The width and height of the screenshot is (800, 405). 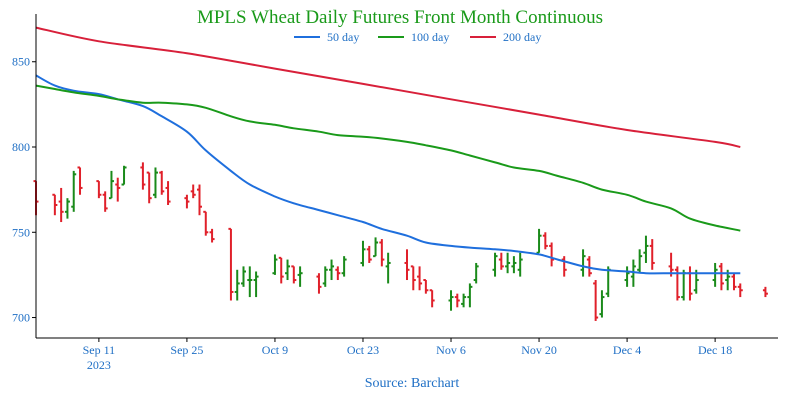 I want to click on legend: 50 day 100 day 200 day, so click(x=417, y=37).